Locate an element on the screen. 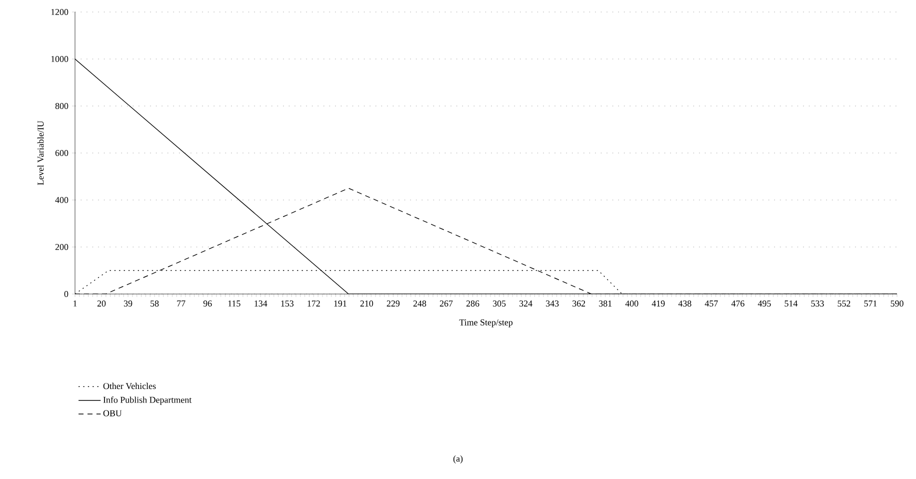 This screenshot has height=479, width=916. y-tick-label: 400 is located at coordinates (61, 200).